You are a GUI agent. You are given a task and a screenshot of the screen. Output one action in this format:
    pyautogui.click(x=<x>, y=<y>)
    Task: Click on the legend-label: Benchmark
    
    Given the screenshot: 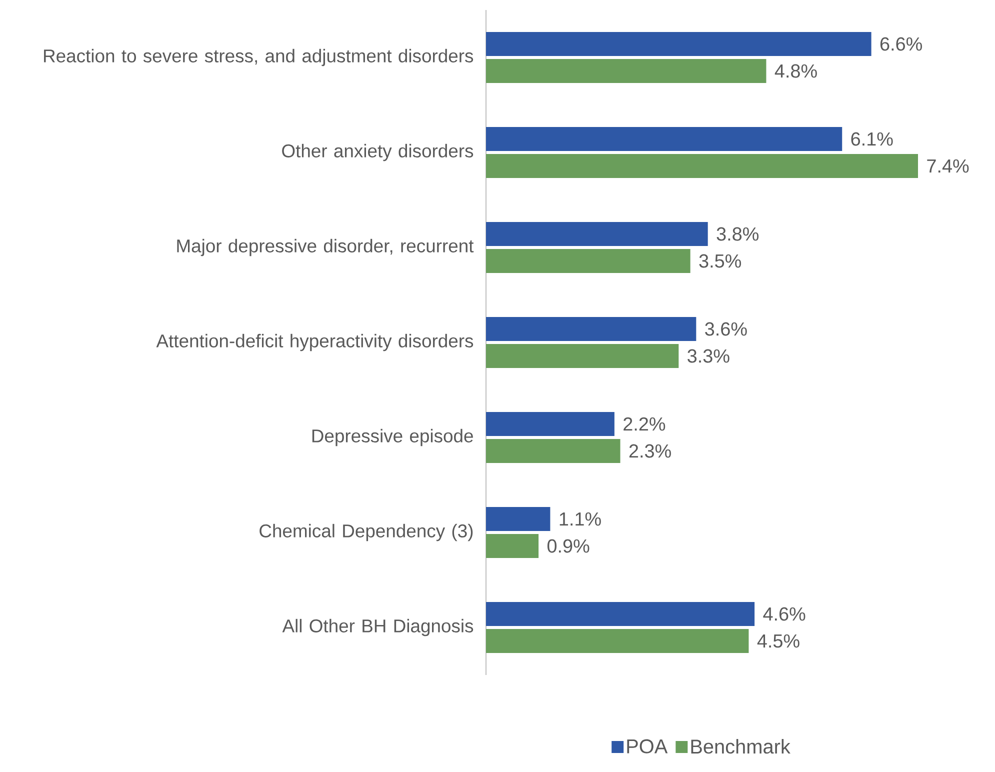 What is the action you would take?
    pyautogui.click(x=740, y=746)
    